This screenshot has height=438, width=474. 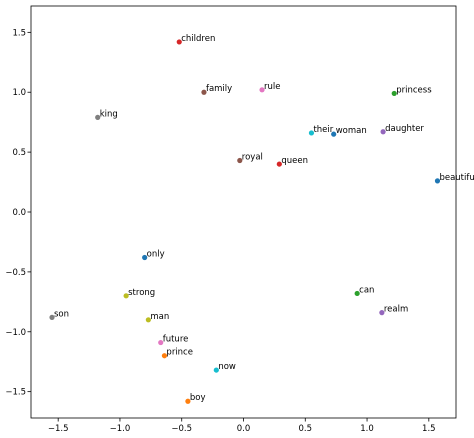 I want to click on point-prince, so click(x=164, y=356).